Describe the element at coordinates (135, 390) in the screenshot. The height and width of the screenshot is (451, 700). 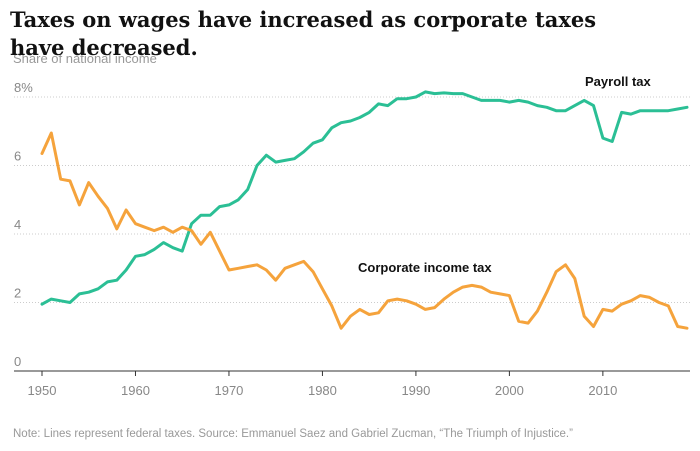
I see `x-tick-label: 1960` at that location.